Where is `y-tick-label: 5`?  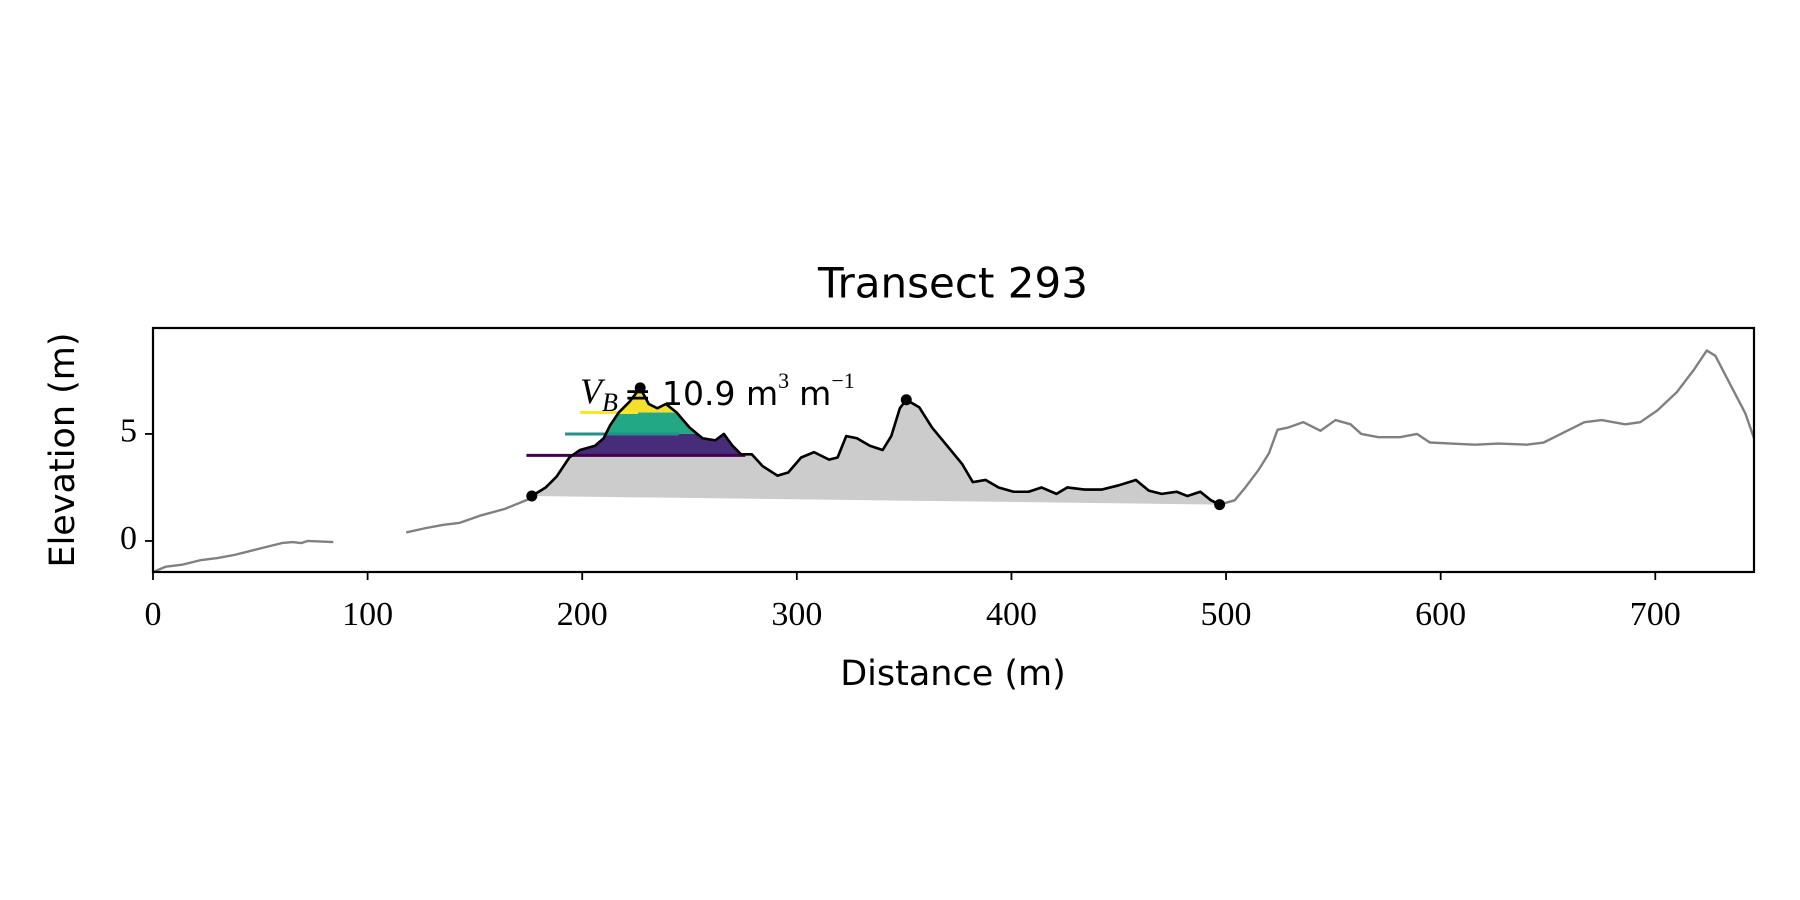
y-tick-label: 5 is located at coordinates (128, 431).